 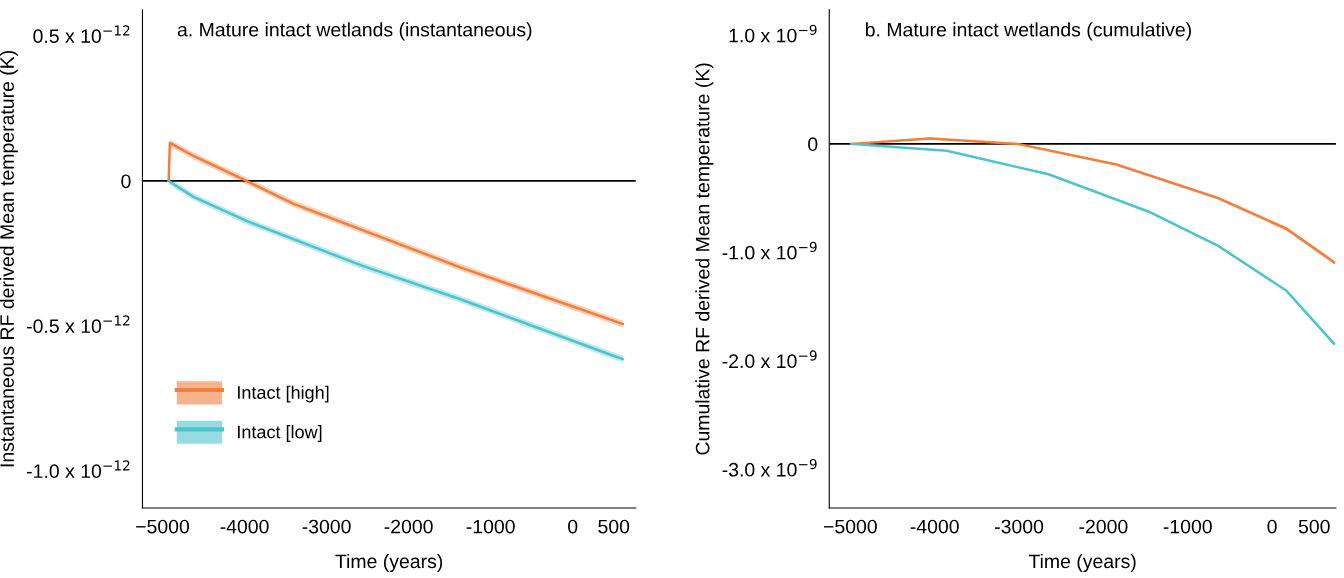 What do you see at coordinates (769, 250) in the screenshot?
I see `y-tick-label: -1.0 x 10$^{−9}$` at bounding box center [769, 250].